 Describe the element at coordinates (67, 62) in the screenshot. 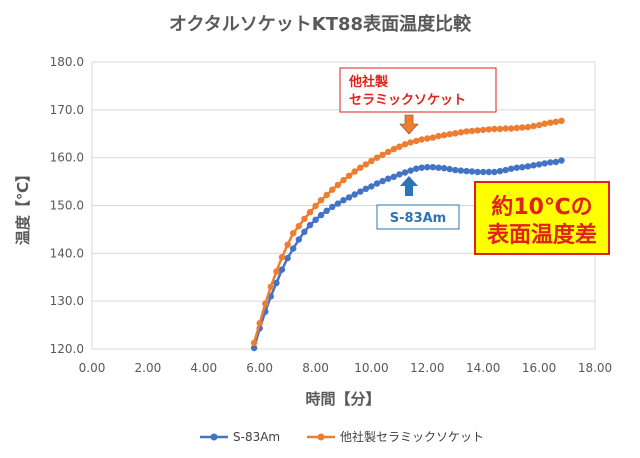

I see `y-tick-label: 180.0` at that location.